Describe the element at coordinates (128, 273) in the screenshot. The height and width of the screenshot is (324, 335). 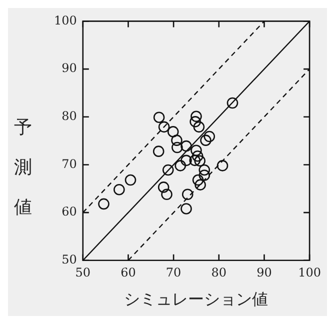
I see `x-tick-label: 60` at that location.